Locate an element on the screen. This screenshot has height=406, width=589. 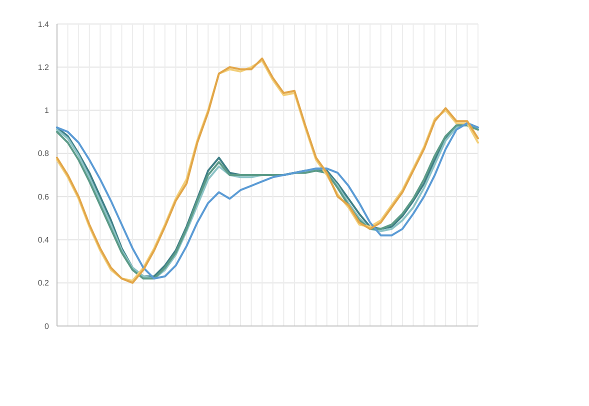
y-tick-label: 0.8 is located at coordinates (44, 153).